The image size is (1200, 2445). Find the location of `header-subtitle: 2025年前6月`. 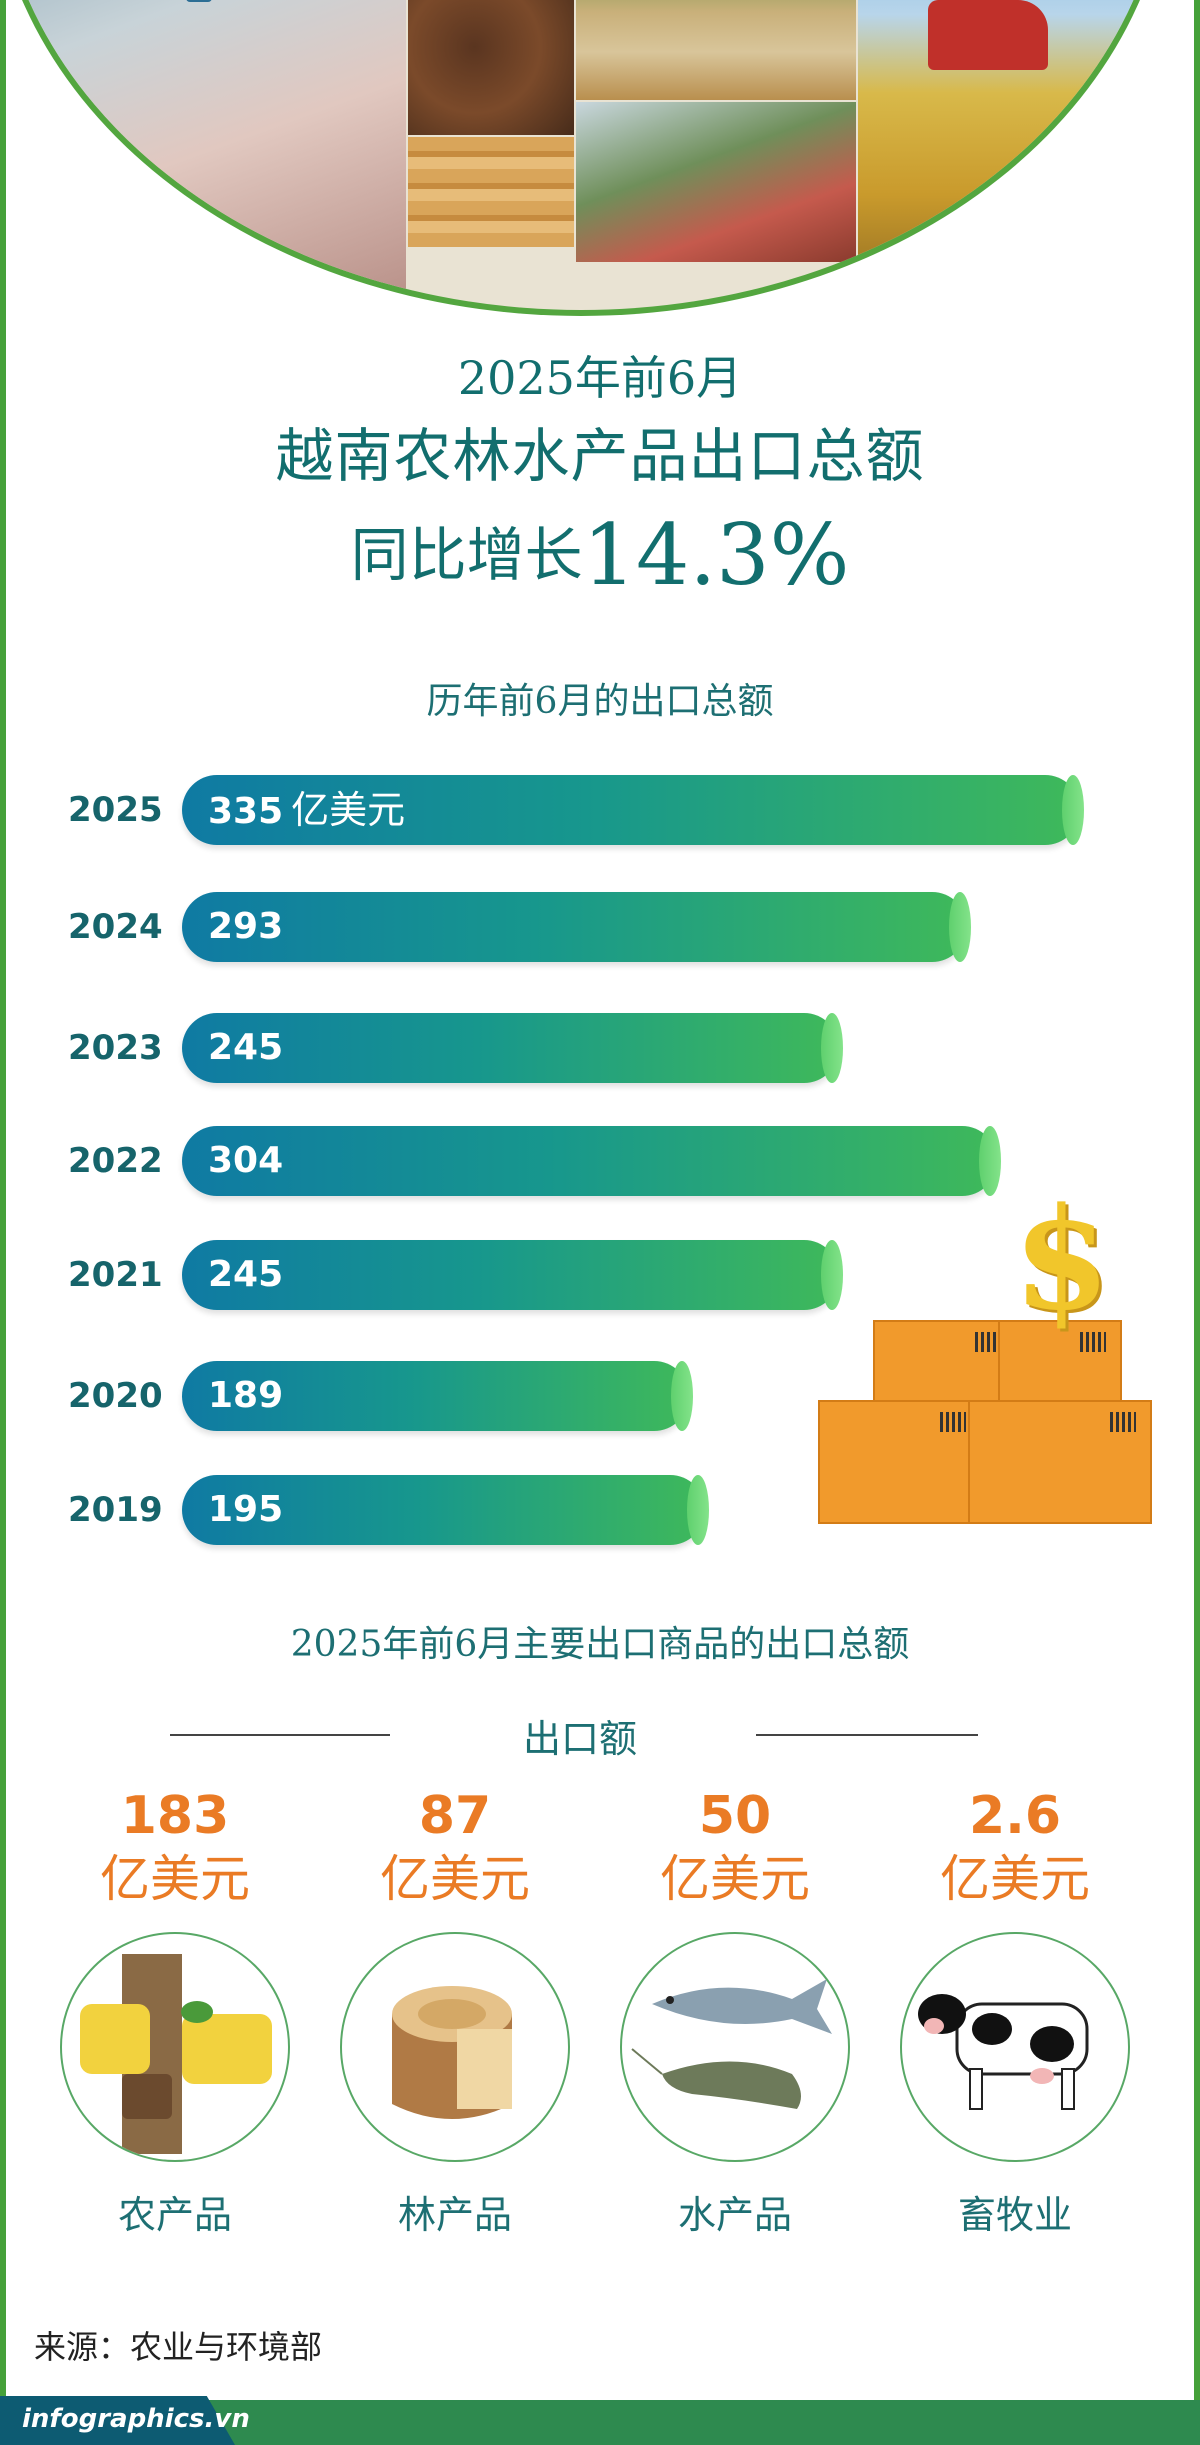

header-subtitle: 2025年前6月 is located at coordinates (600, 378).